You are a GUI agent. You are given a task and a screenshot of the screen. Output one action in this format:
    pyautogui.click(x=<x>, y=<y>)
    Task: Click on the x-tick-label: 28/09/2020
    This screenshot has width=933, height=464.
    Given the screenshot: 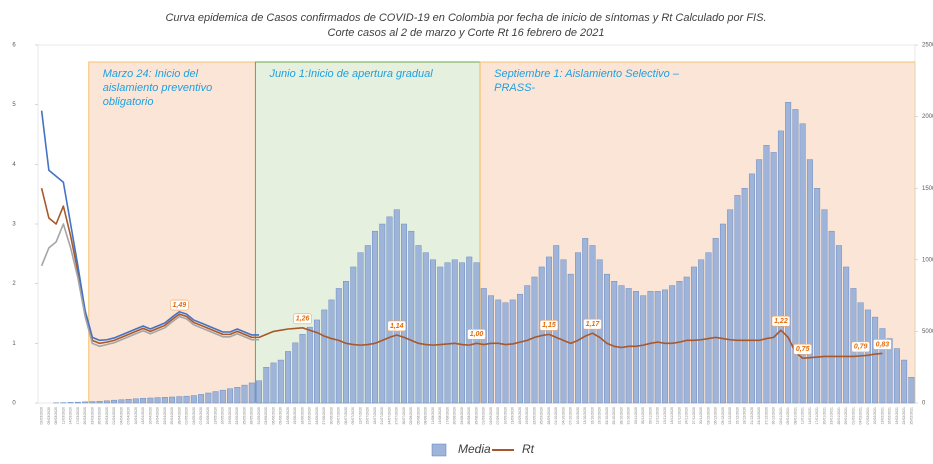 What is the action you would take?
    pyautogui.click(x=549, y=416)
    